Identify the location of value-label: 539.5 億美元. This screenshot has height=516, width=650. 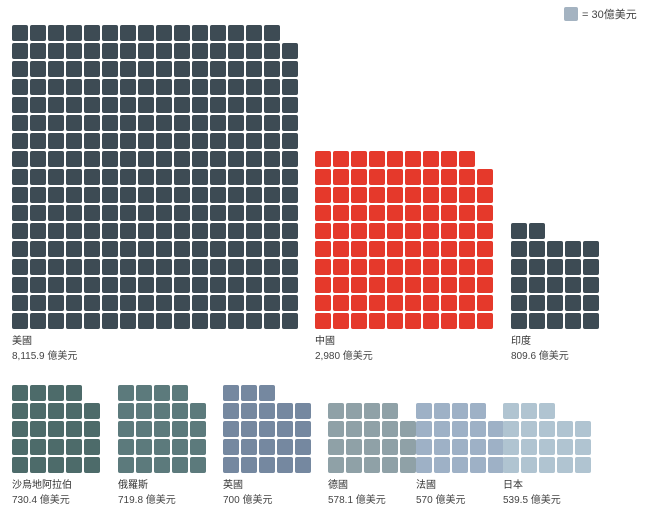
(532, 499).